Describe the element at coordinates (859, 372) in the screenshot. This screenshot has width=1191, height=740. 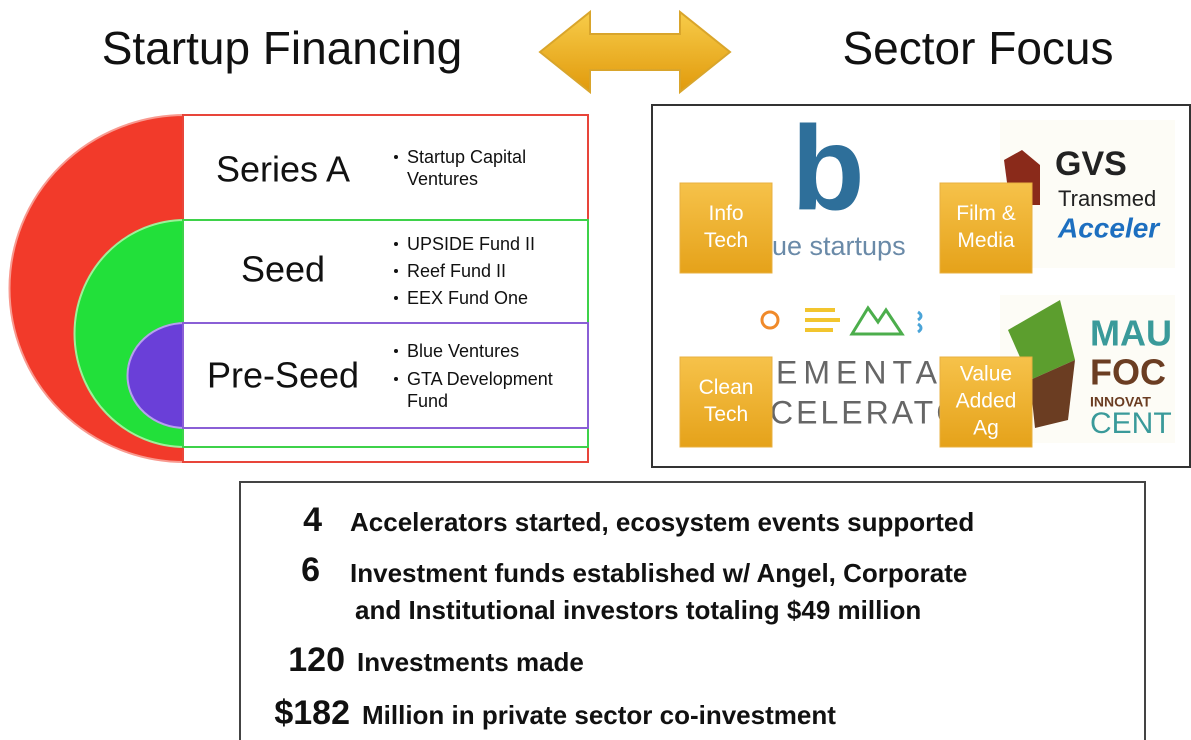
I see `logo-text: EMENTA` at that location.